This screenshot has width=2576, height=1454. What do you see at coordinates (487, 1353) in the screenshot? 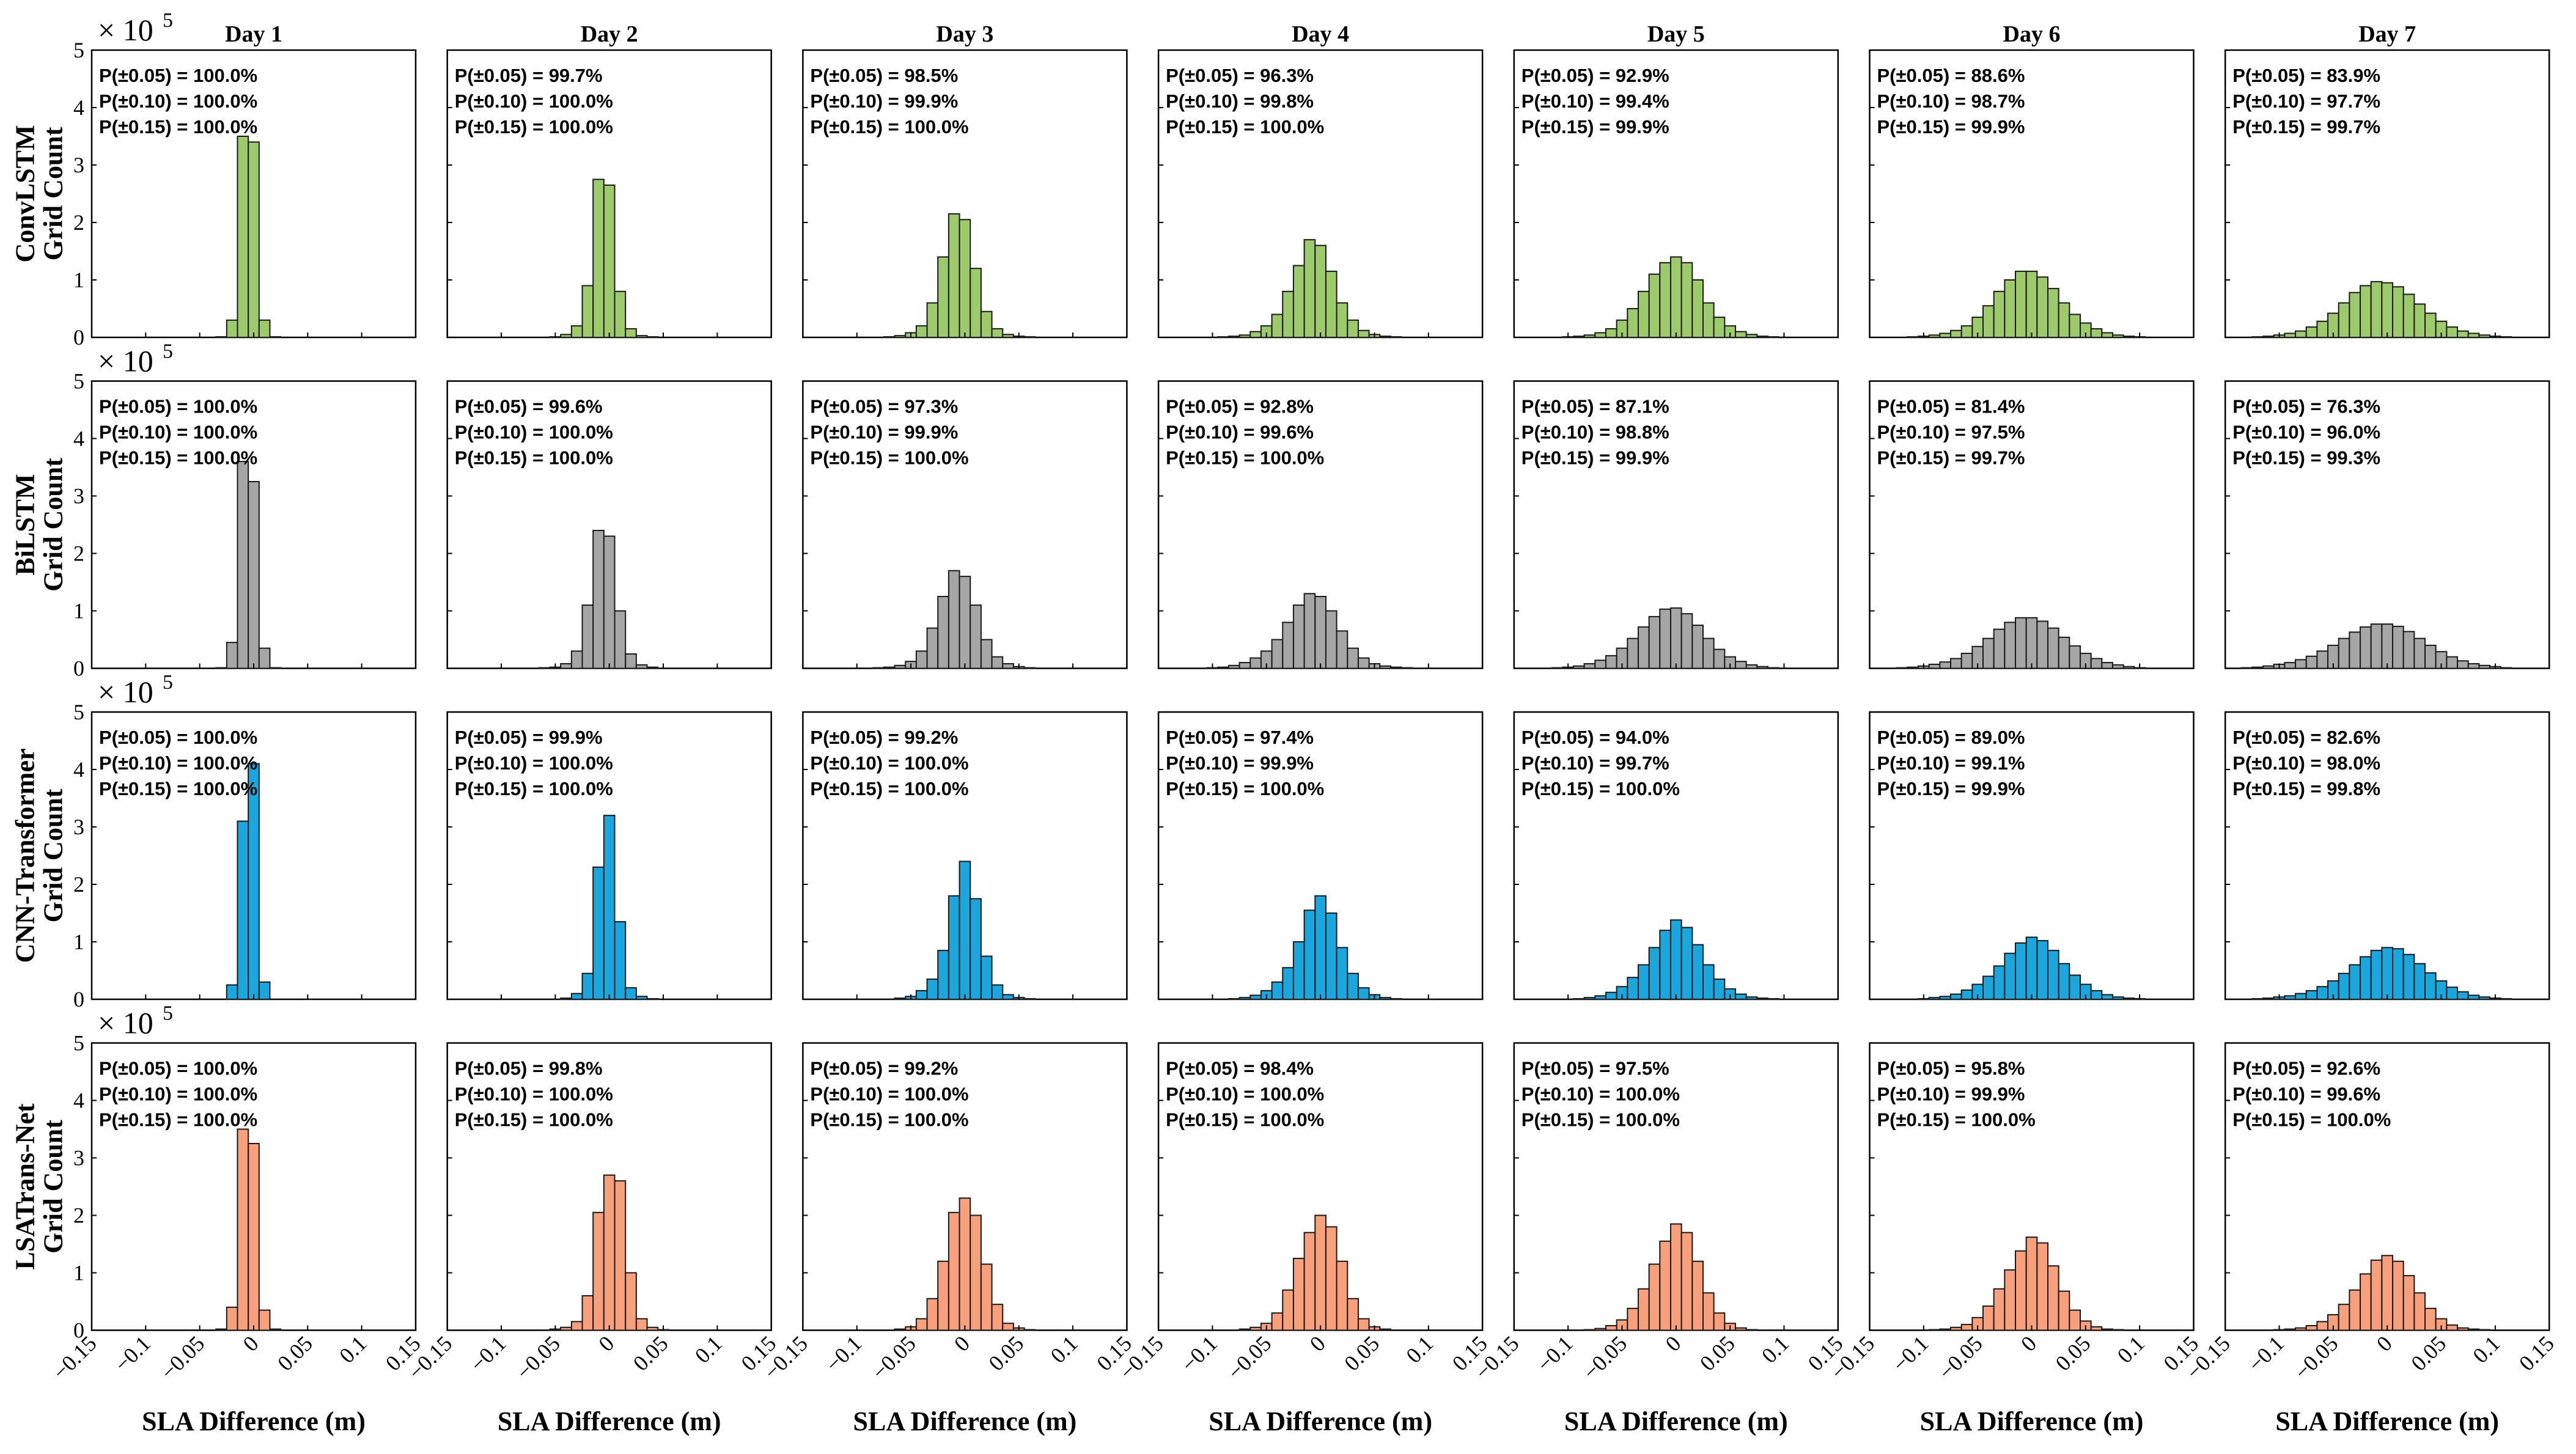
I see `x-tick-label: −0.1` at bounding box center [487, 1353].